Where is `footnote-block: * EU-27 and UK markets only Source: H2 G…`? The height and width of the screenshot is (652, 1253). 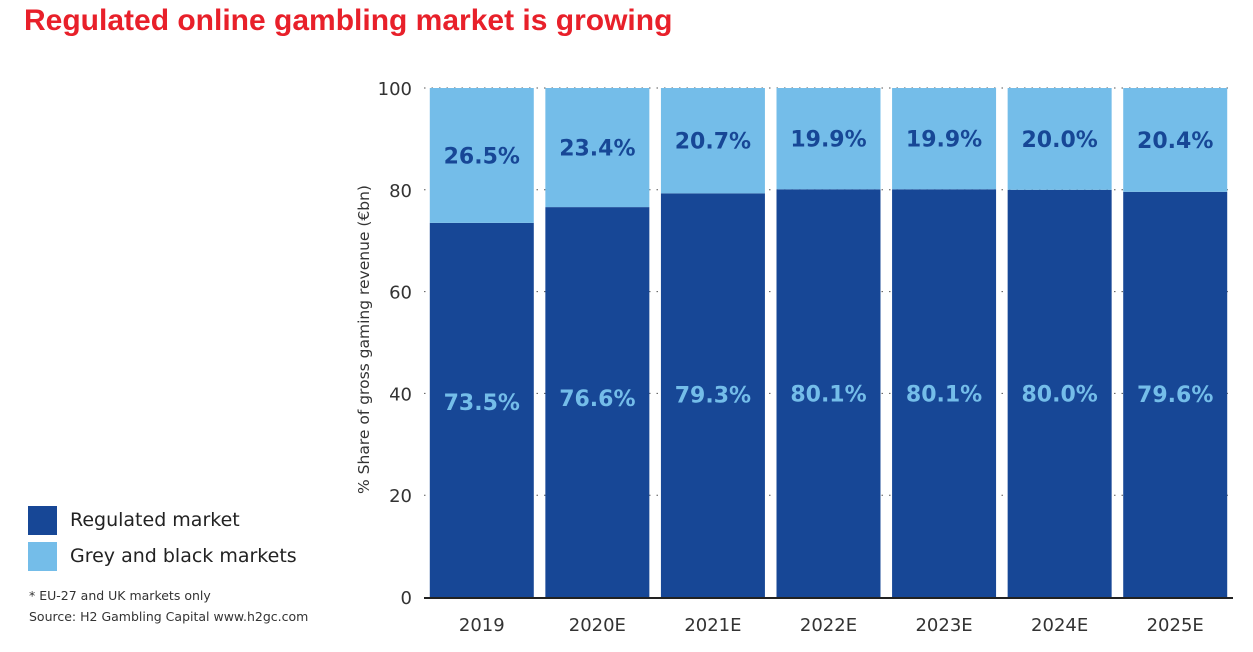 footnote-block: * EU-27 and UK markets only Source: H2 G… is located at coordinates (168, 606).